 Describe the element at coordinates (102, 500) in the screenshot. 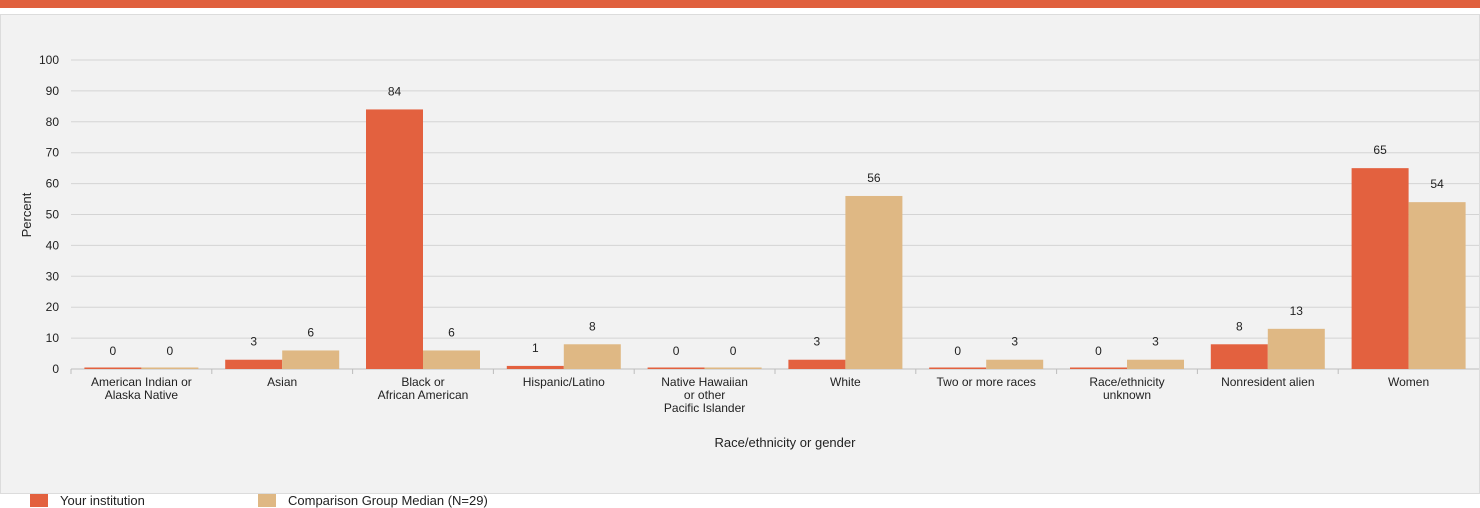

I see `legend-label-your-institution: Your institution` at that location.